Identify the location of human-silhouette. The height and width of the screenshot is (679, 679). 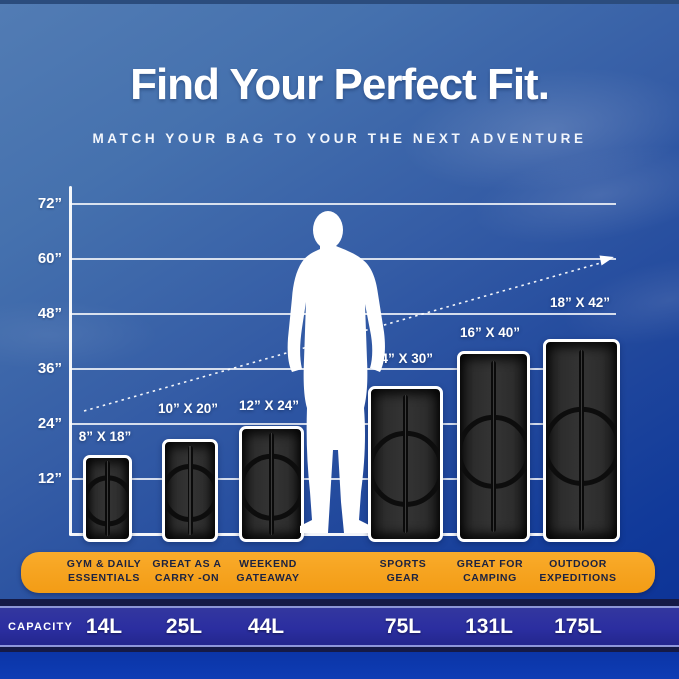
(336, 372).